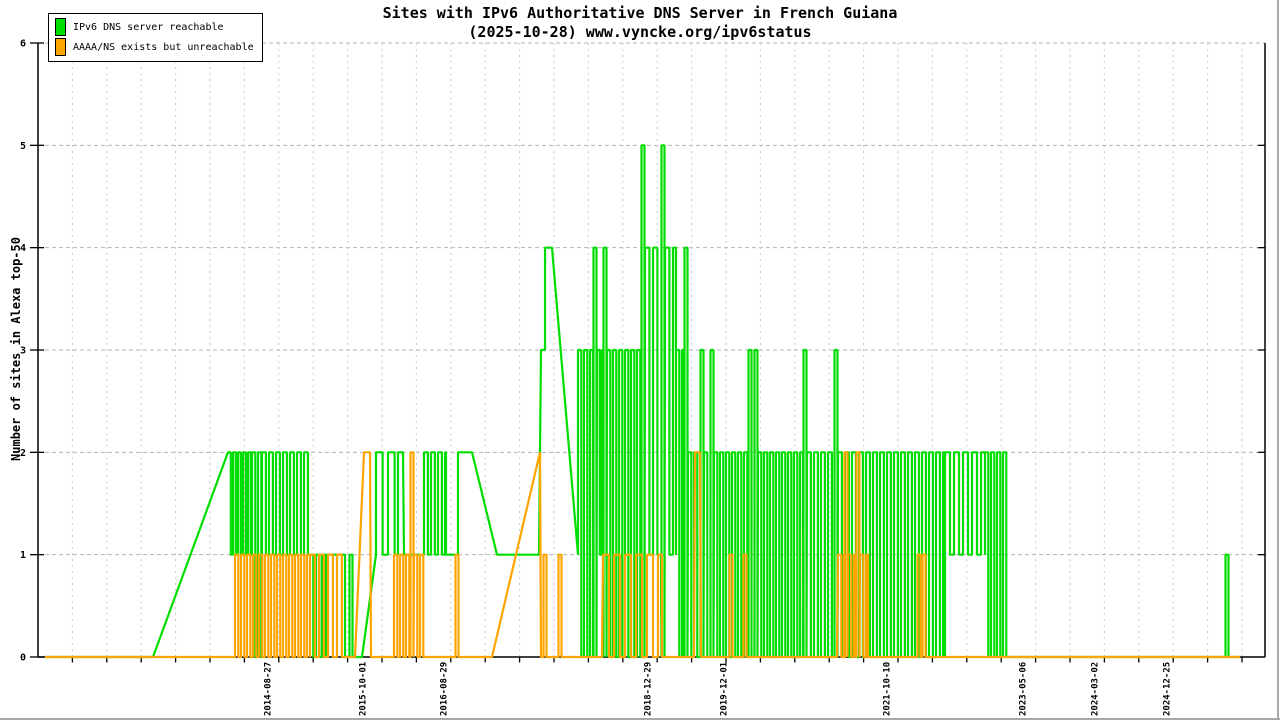  I want to click on window-right-border, so click(1278, 360).